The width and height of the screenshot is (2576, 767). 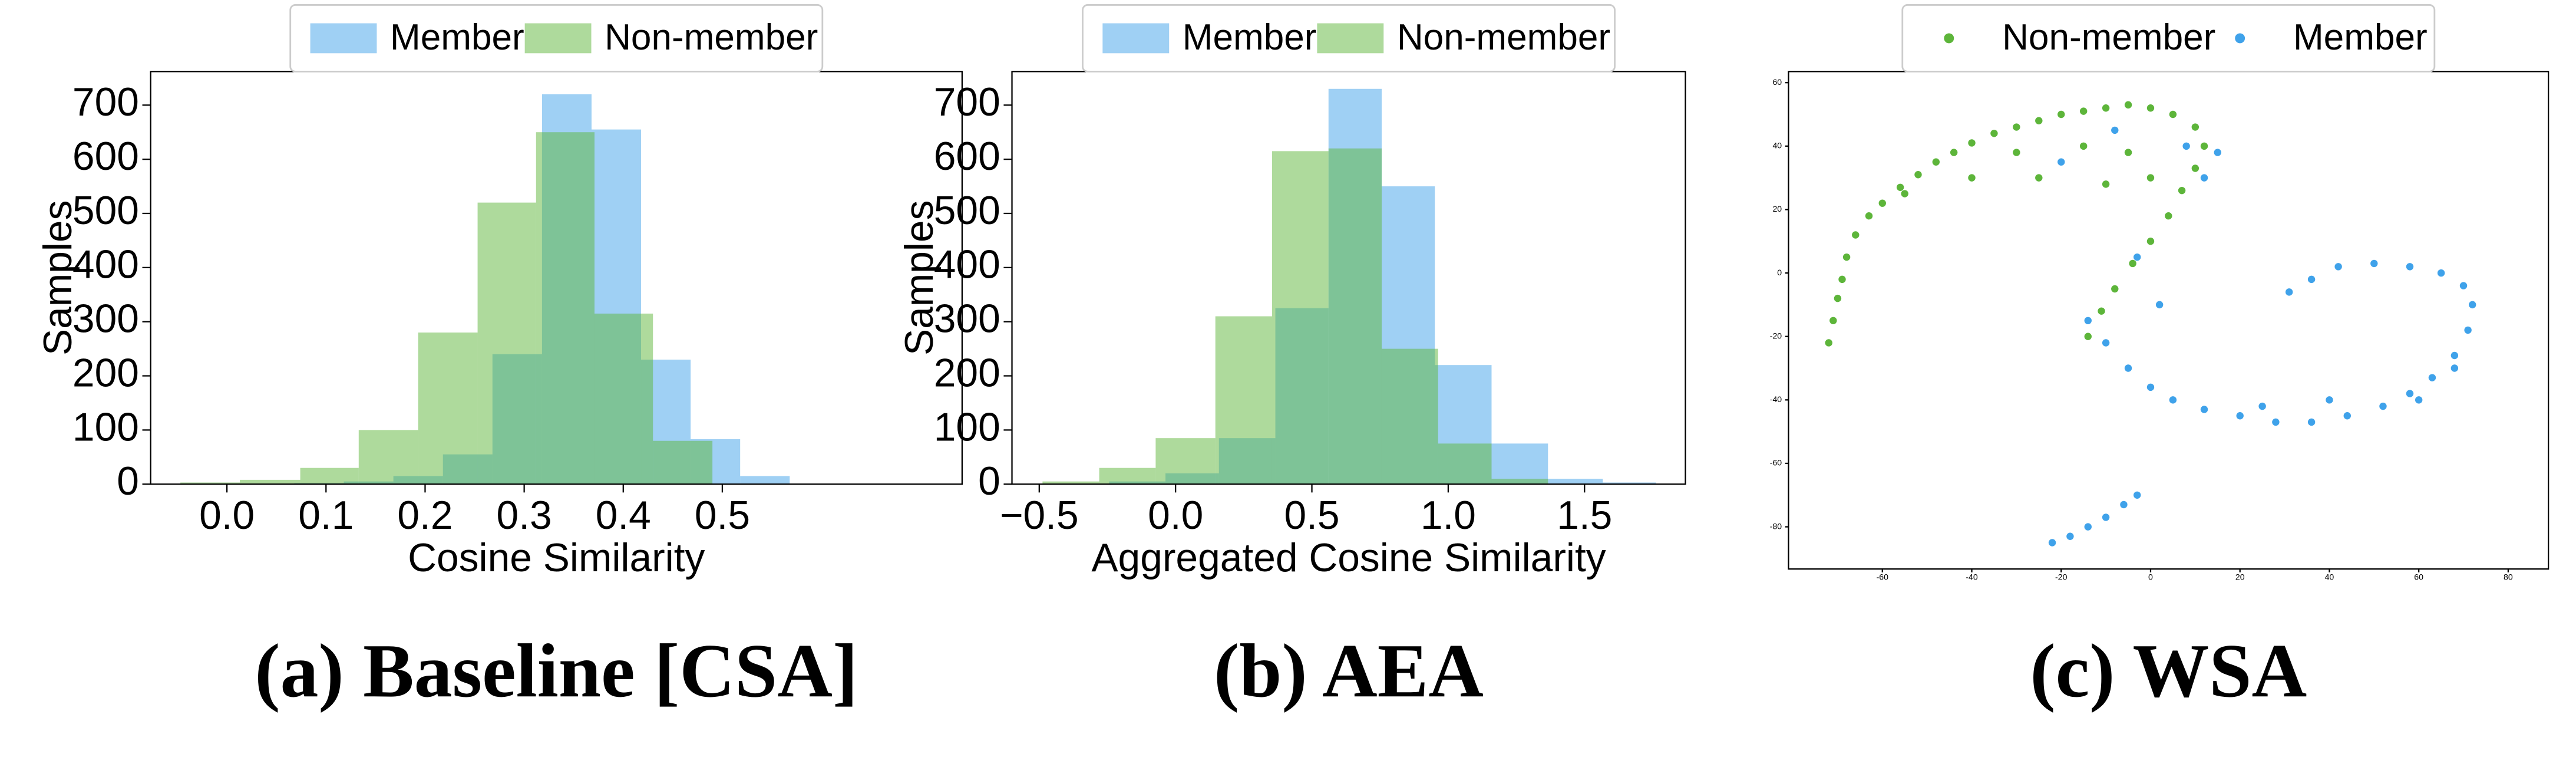 I want to click on legend-label: Member, so click(x=2360, y=37).